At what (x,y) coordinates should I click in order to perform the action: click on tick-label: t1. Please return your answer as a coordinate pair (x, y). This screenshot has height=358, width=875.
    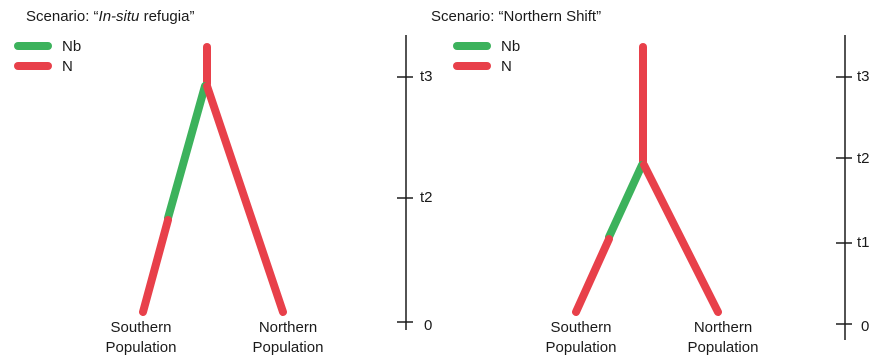
    Looking at the image, I should click on (863, 242).